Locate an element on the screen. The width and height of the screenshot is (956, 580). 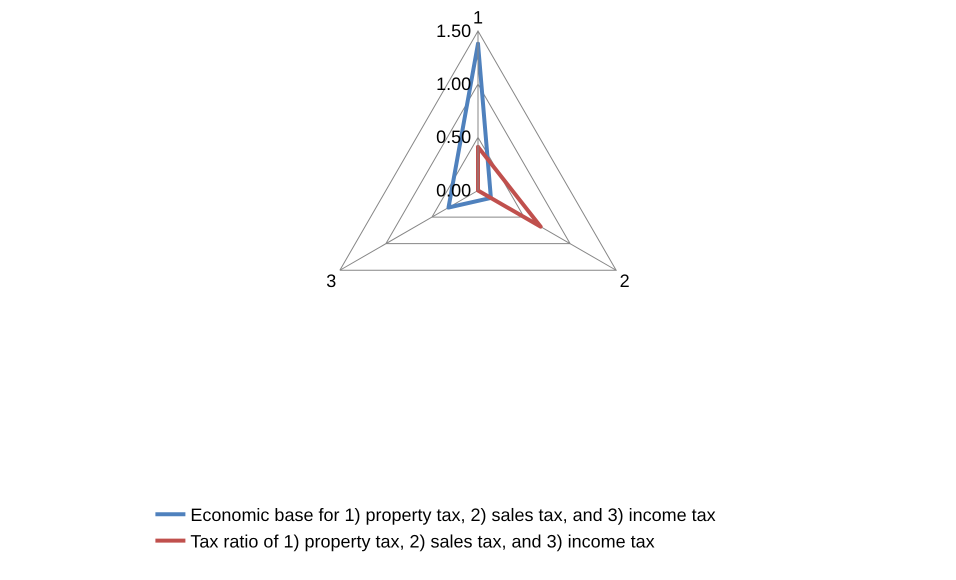
legend-label: Tax ratio of 1) property tax, 2) sales tax, and 3) income tax is located at coordinates (422, 542).